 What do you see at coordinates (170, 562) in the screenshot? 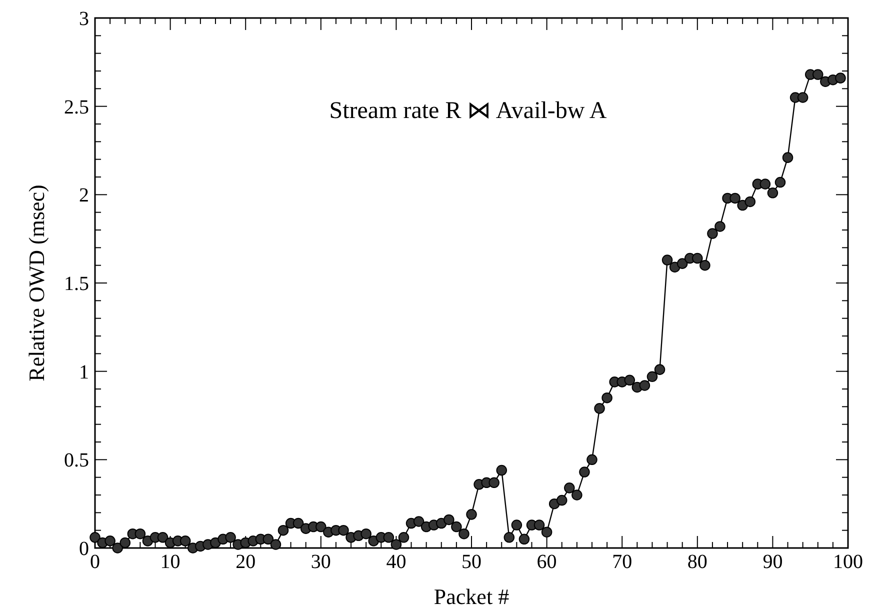
I see `x-tick-label: 10` at bounding box center [170, 562].